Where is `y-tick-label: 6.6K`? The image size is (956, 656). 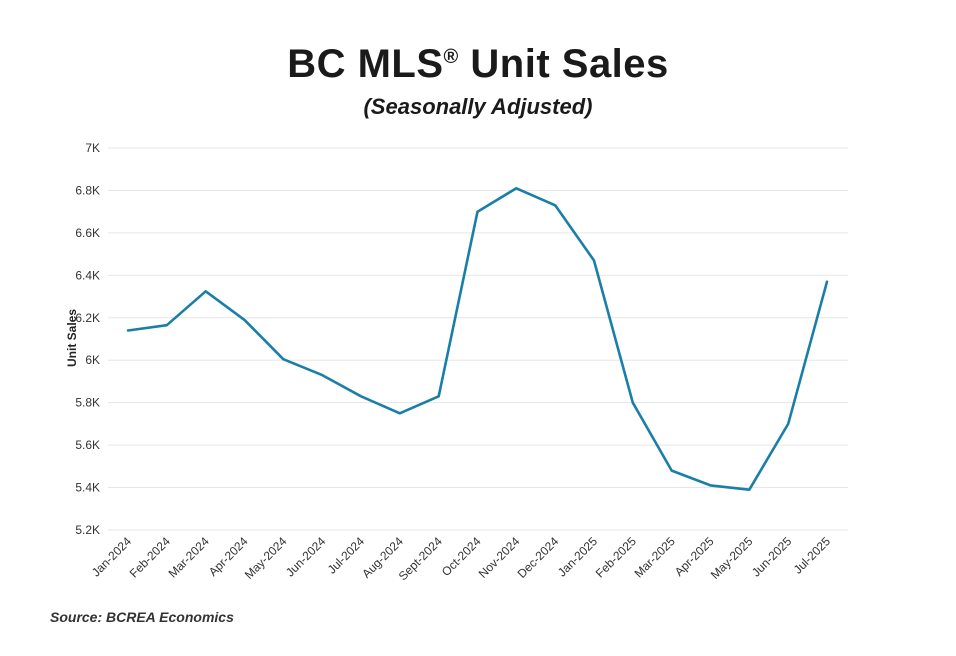
y-tick-label: 6.6K is located at coordinates (87, 233).